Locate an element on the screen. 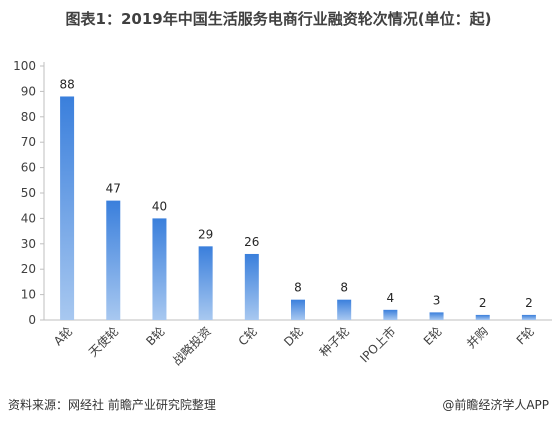  data-label: 26 is located at coordinates (251, 242).